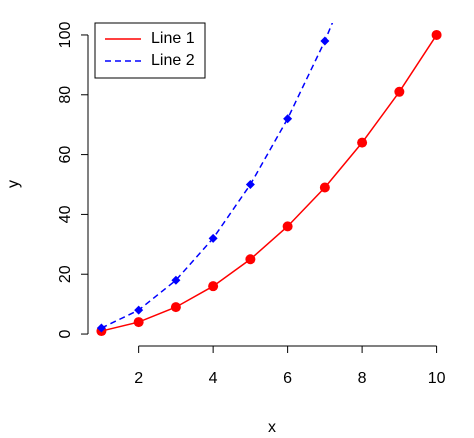  What do you see at coordinates (65, 155) in the screenshot?
I see `y-tick-label: 60` at bounding box center [65, 155].